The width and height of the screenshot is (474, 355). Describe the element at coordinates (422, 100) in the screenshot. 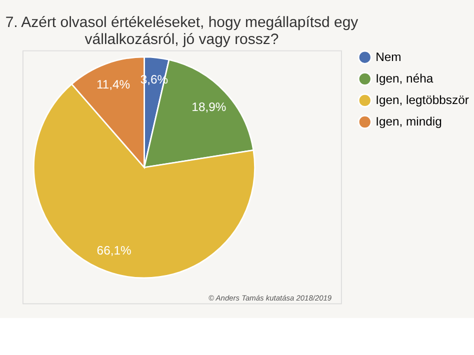

I see `legend-label: Igen, legtöbbször` at that location.